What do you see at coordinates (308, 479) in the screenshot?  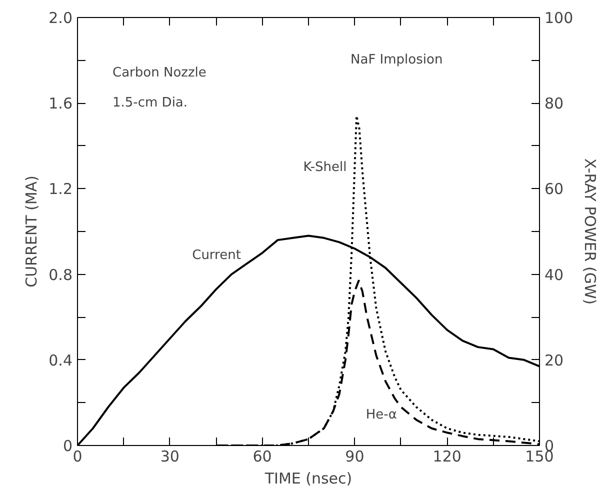 I see `x-axis-title: TIME (nsec)` at bounding box center [308, 479].